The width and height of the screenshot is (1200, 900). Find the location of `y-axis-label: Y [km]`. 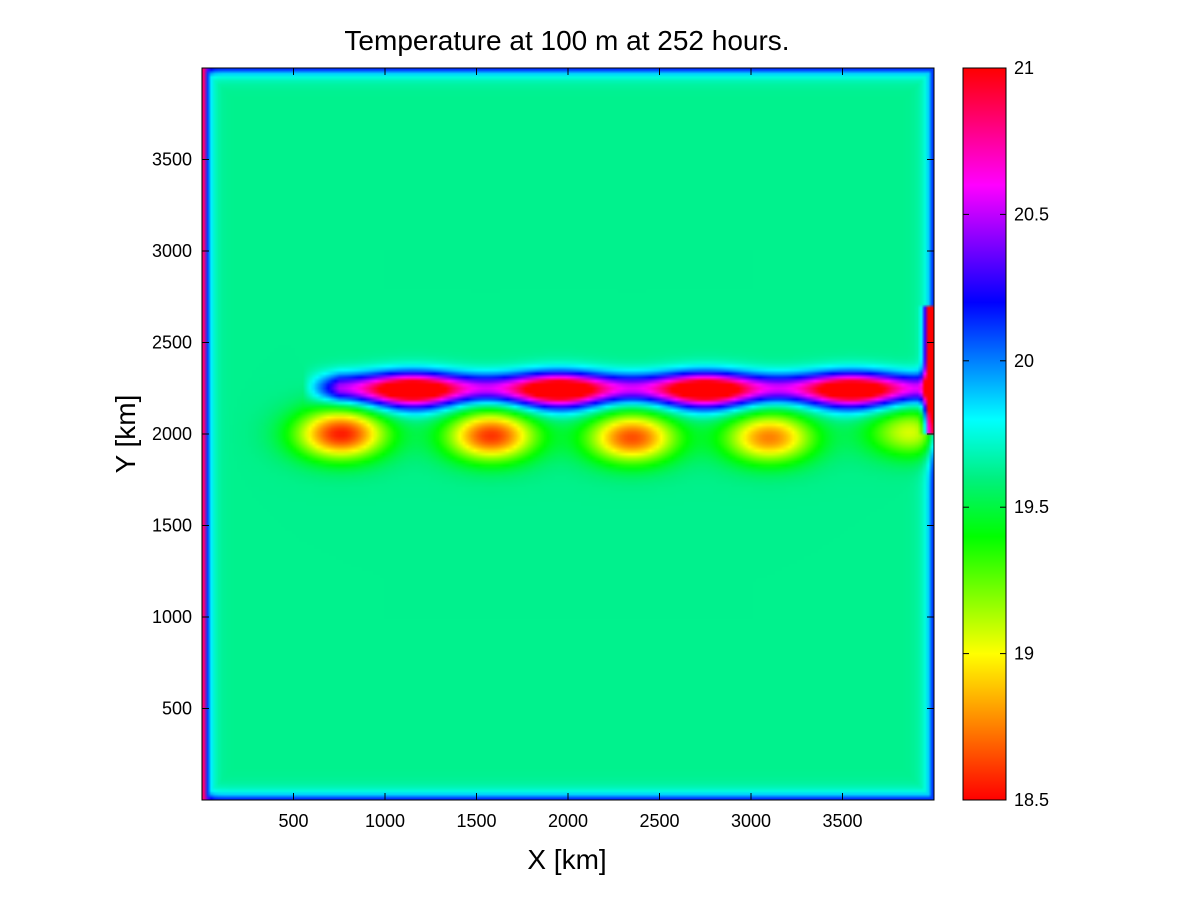

y-axis-label: Y [km] is located at coordinates (125, 434).